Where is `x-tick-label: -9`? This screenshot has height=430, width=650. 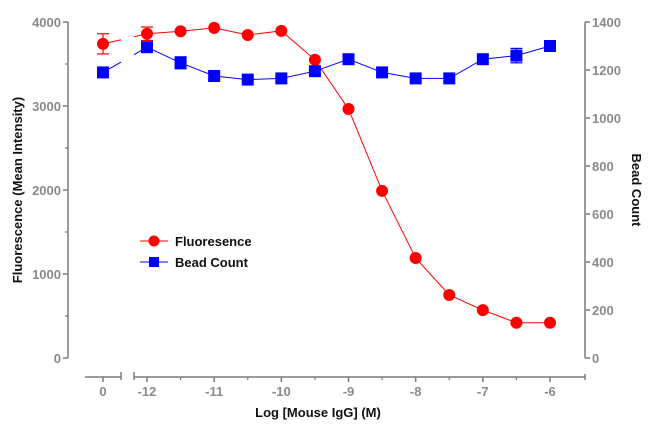 x-tick-label: -9 is located at coordinates (349, 391).